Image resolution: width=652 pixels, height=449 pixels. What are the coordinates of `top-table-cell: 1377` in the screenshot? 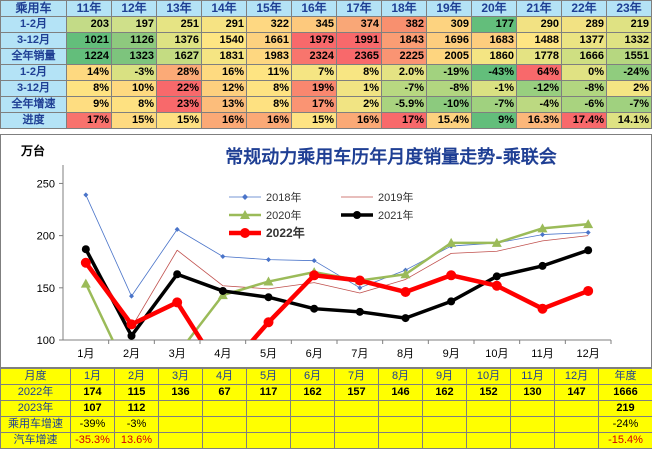 It's located at (584, 40).